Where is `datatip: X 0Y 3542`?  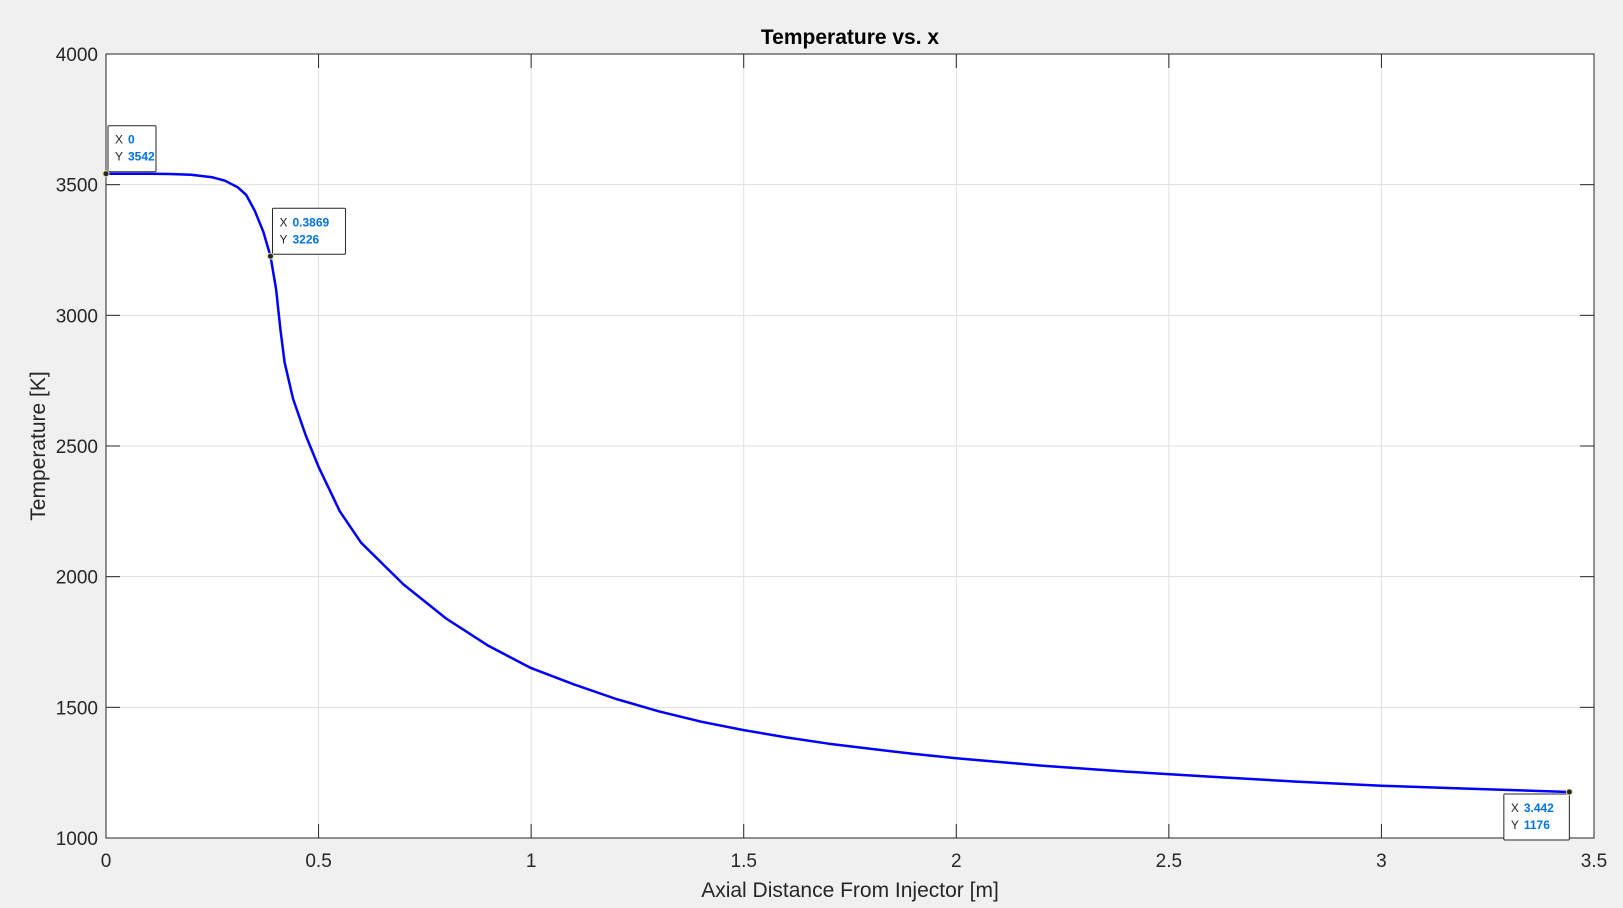
datatip: X 0Y 3542 is located at coordinates (129, 151).